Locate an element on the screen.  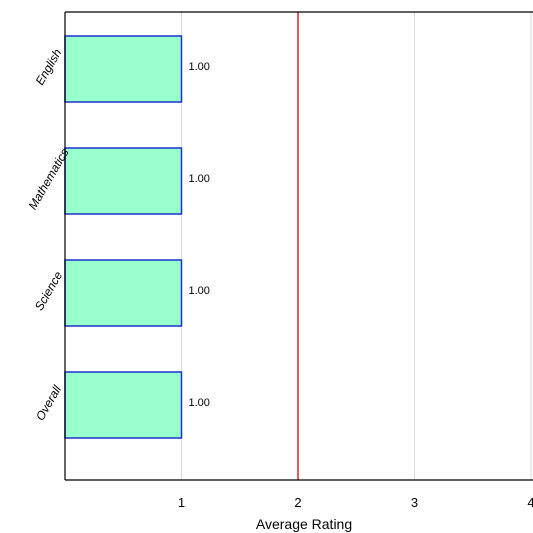
x-tick-label: 1 is located at coordinates (181, 502).